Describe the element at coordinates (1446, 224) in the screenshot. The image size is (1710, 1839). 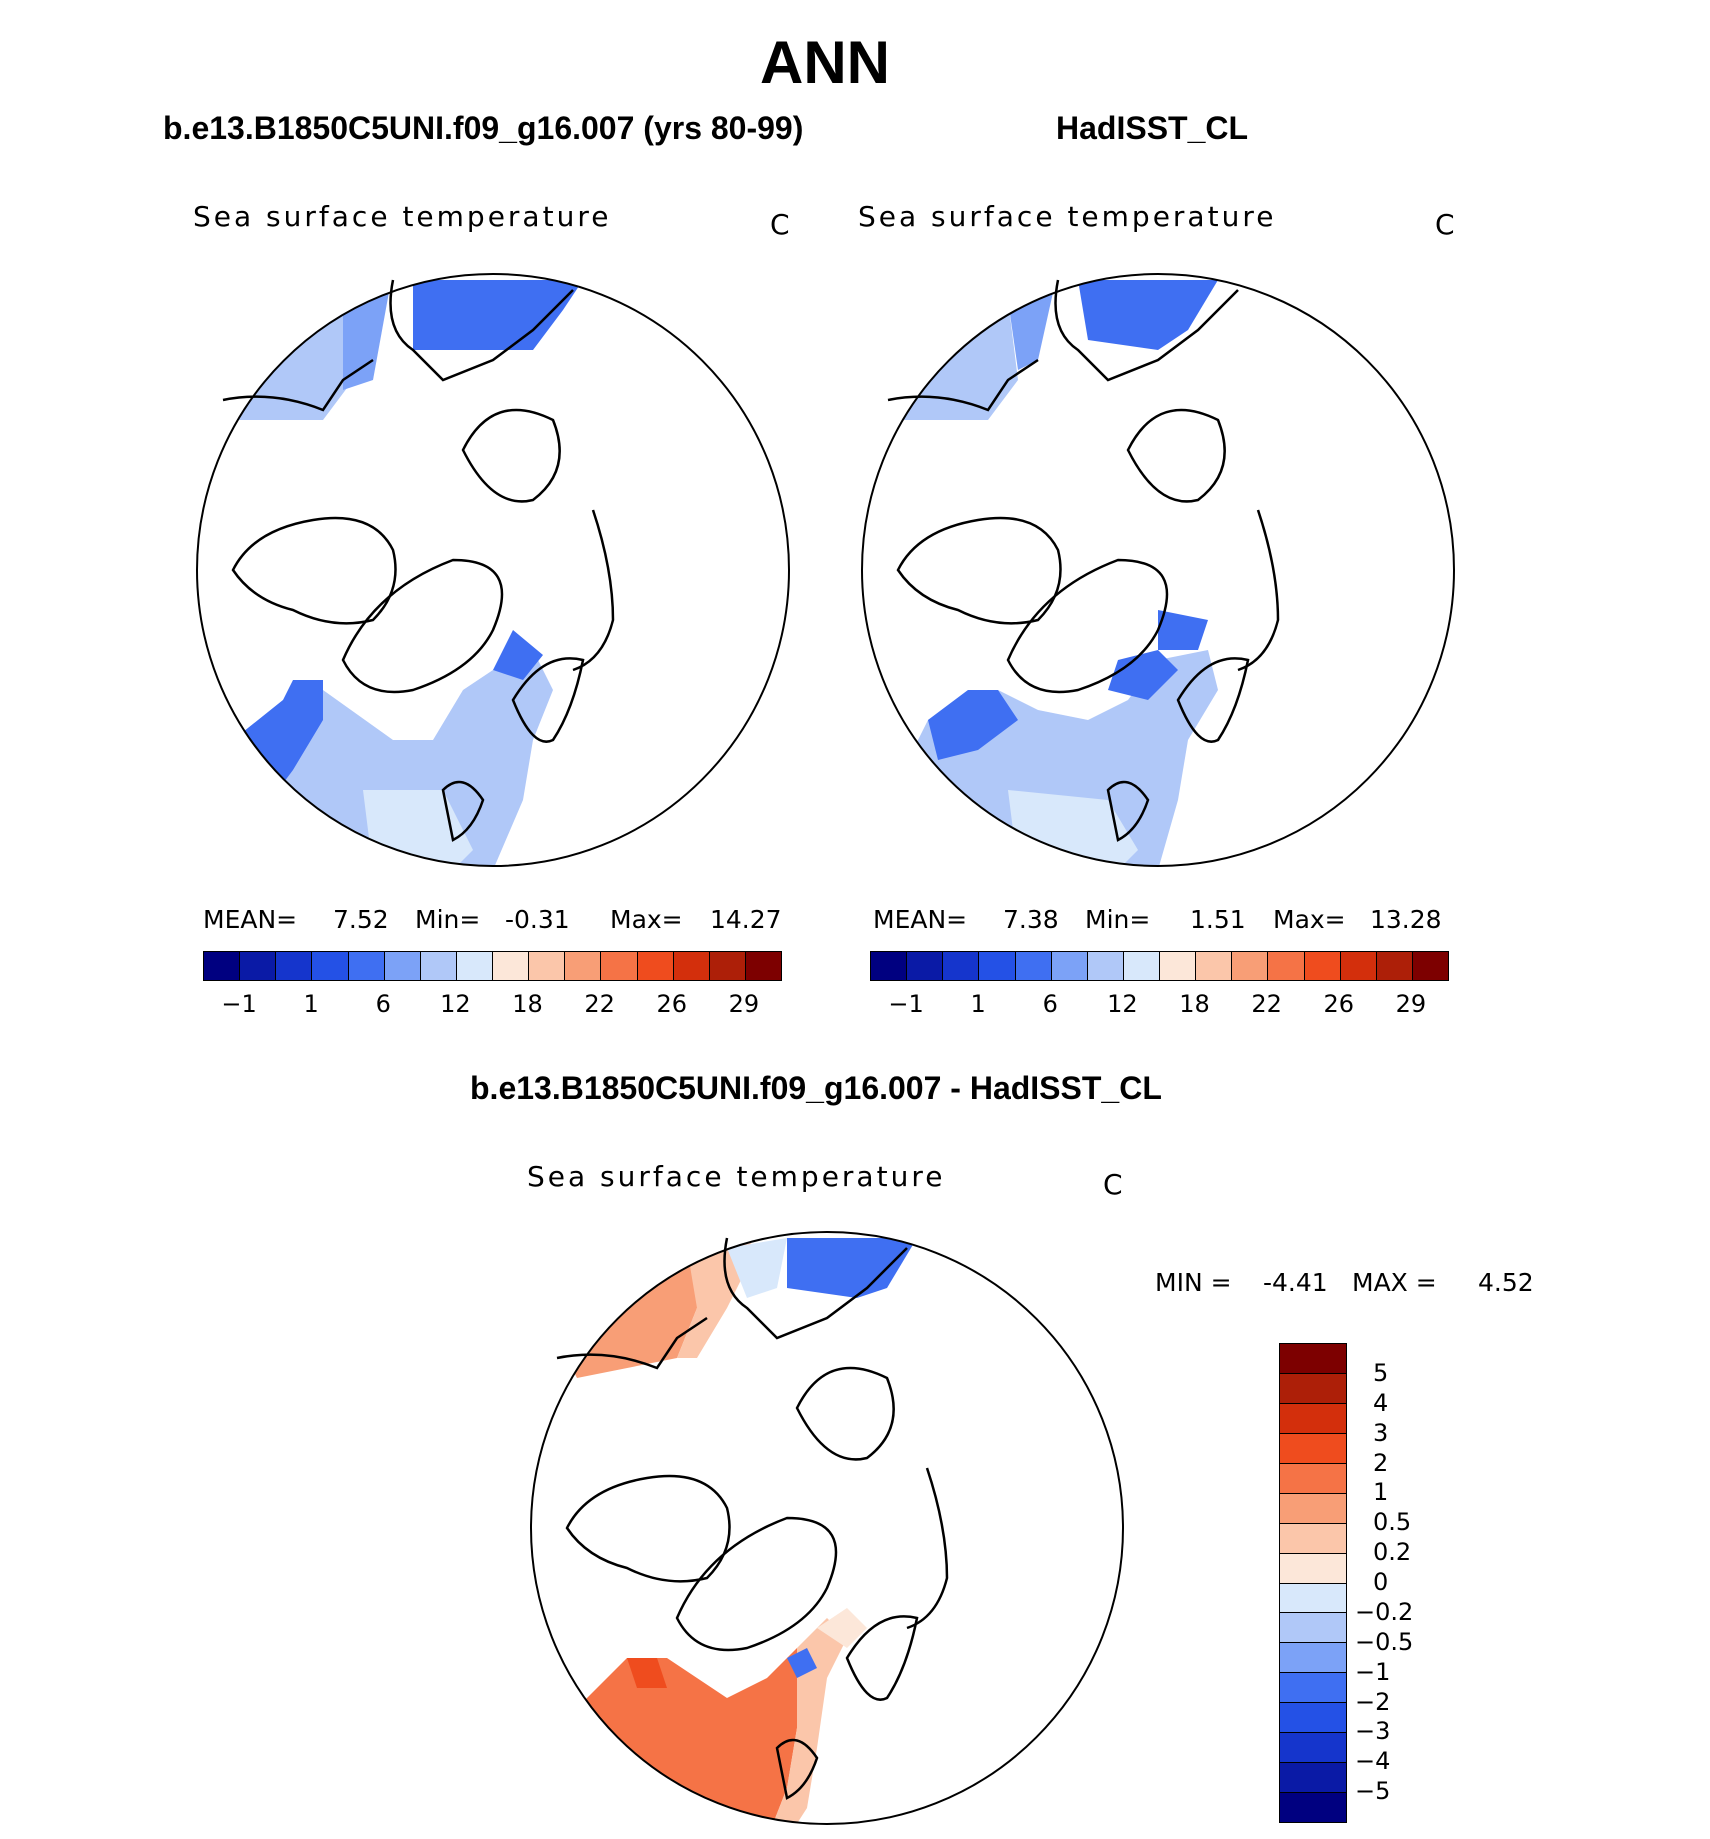
I see `panel-2-units-label: C` at that location.